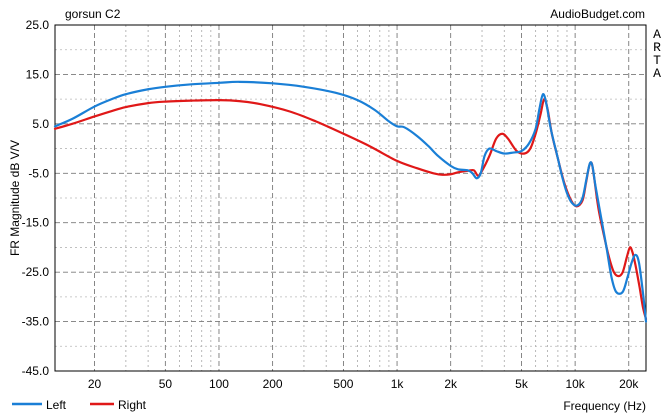 The width and height of the screenshot is (671, 420). Describe the element at coordinates (597, 14) in the screenshot. I see `watermark: AudioBudget.com` at that location.